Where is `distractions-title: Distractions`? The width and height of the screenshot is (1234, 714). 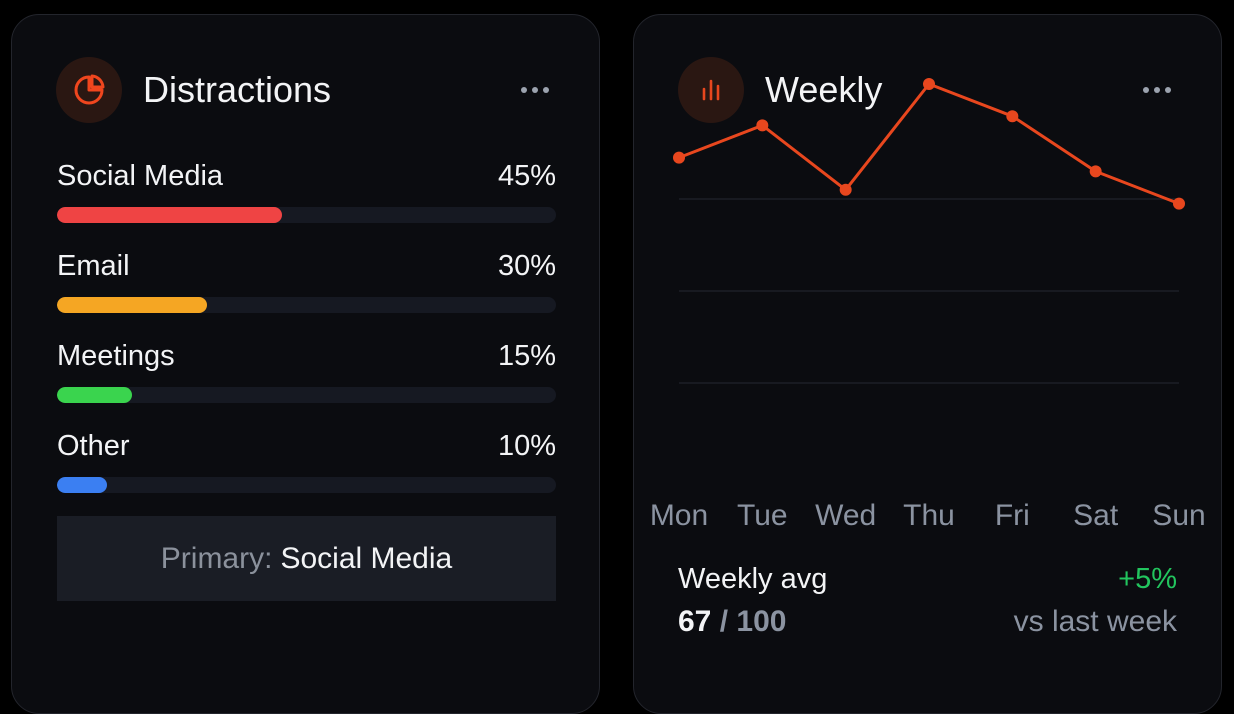 distractions-title: Distractions is located at coordinates (237, 89).